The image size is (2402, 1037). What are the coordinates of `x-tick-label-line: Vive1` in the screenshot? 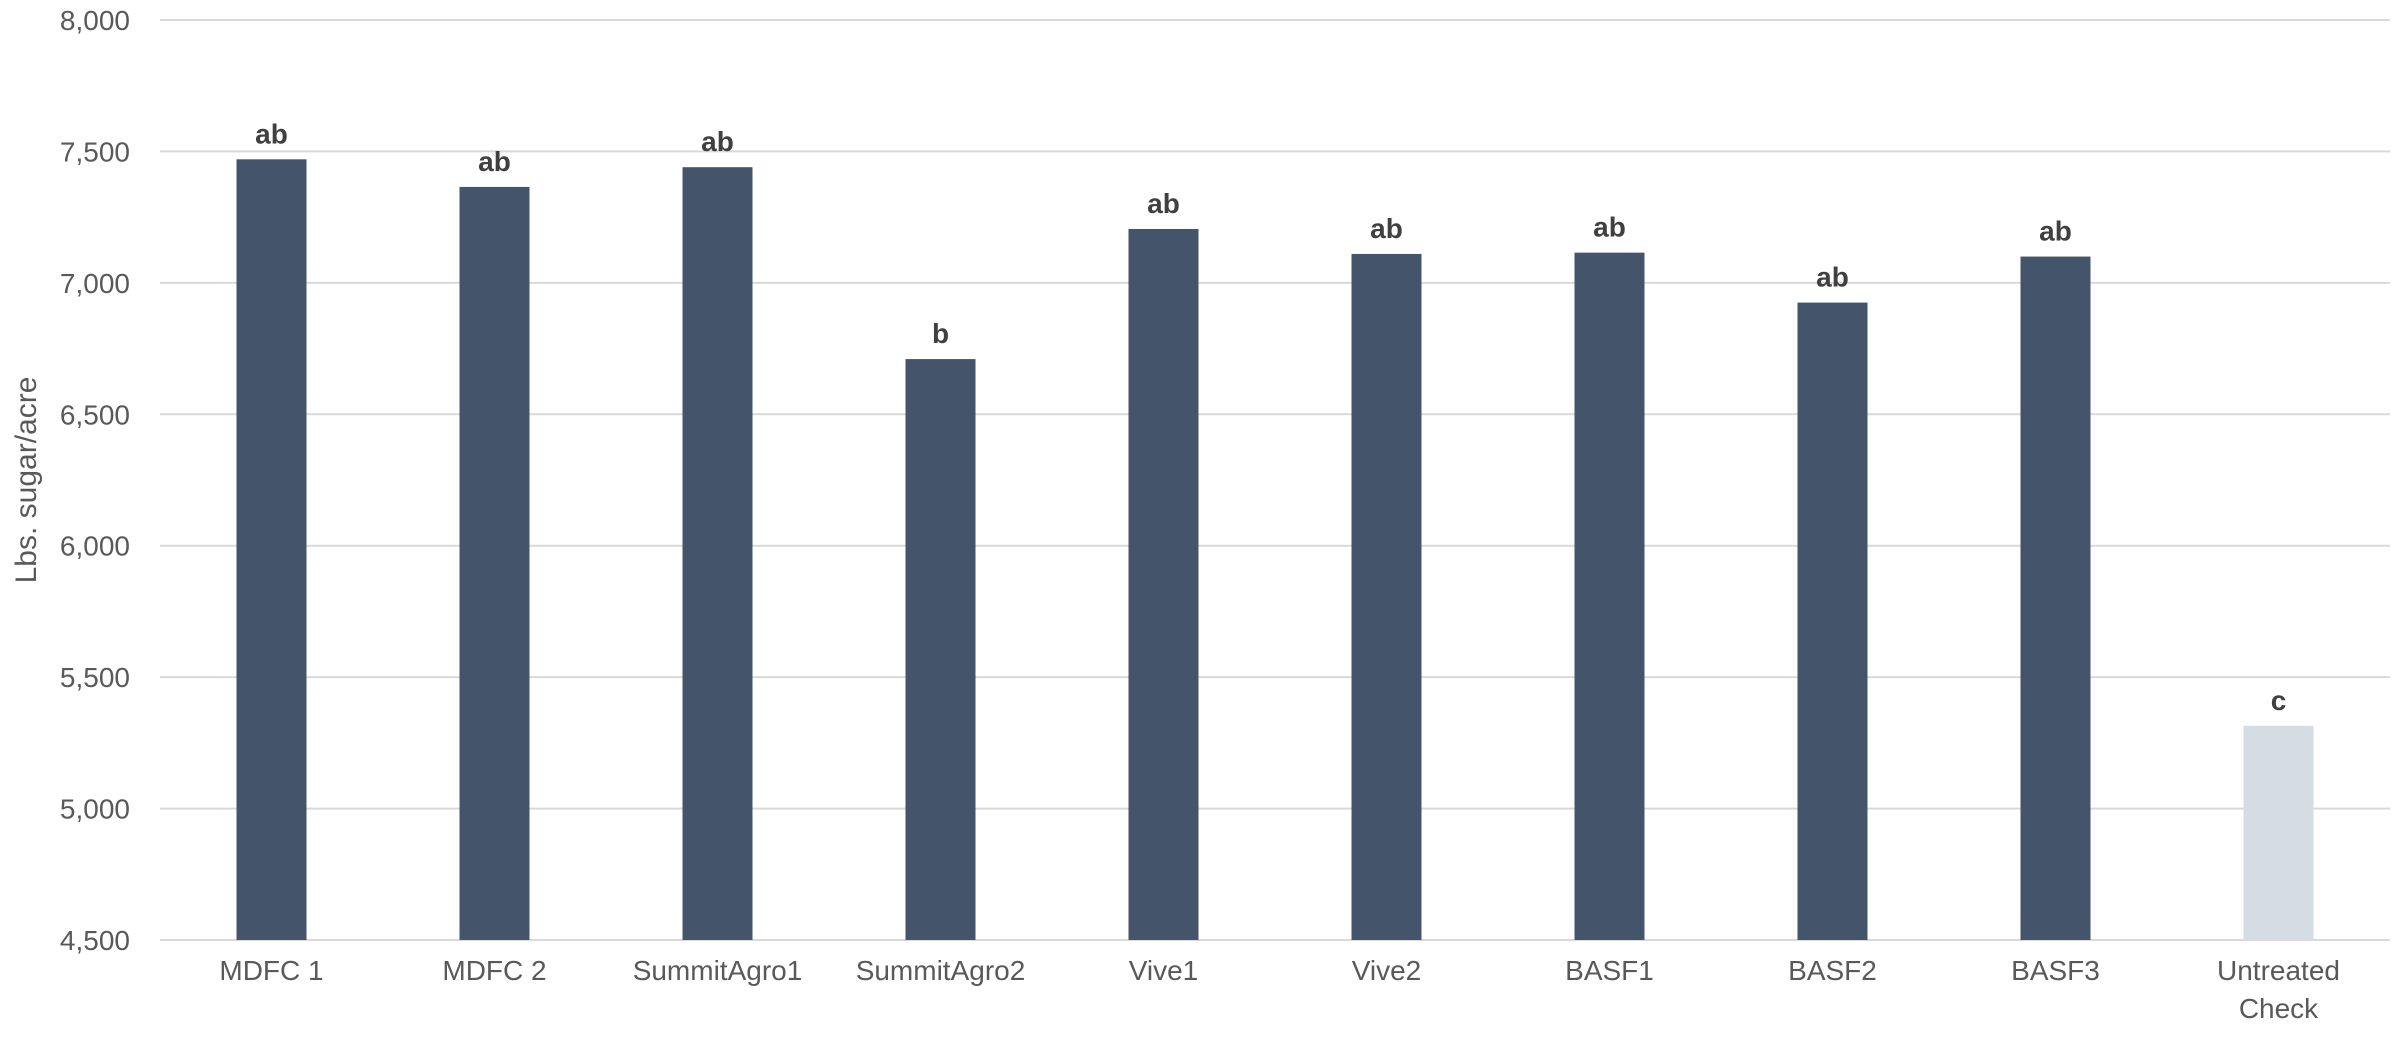 It's located at (1164, 970).